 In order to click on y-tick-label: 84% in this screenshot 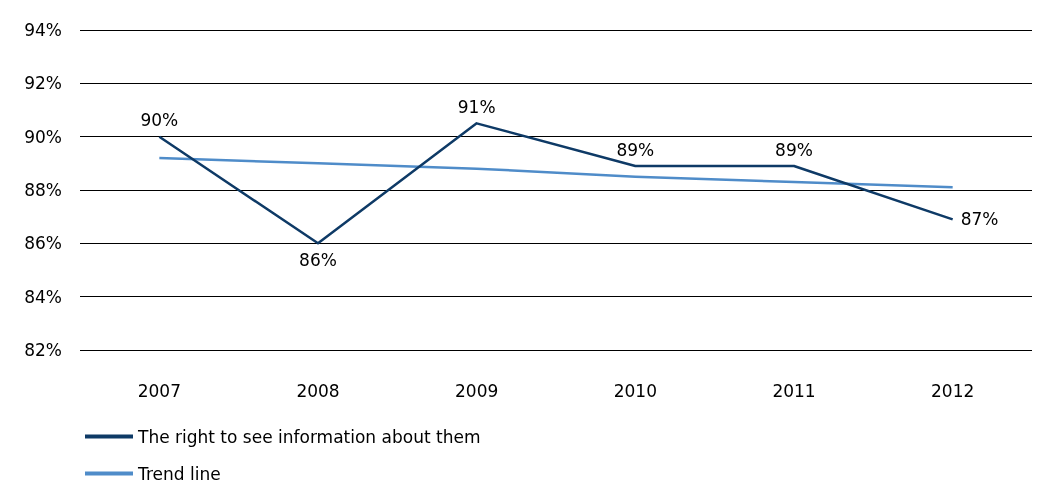, I will do `click(43, 296)`.